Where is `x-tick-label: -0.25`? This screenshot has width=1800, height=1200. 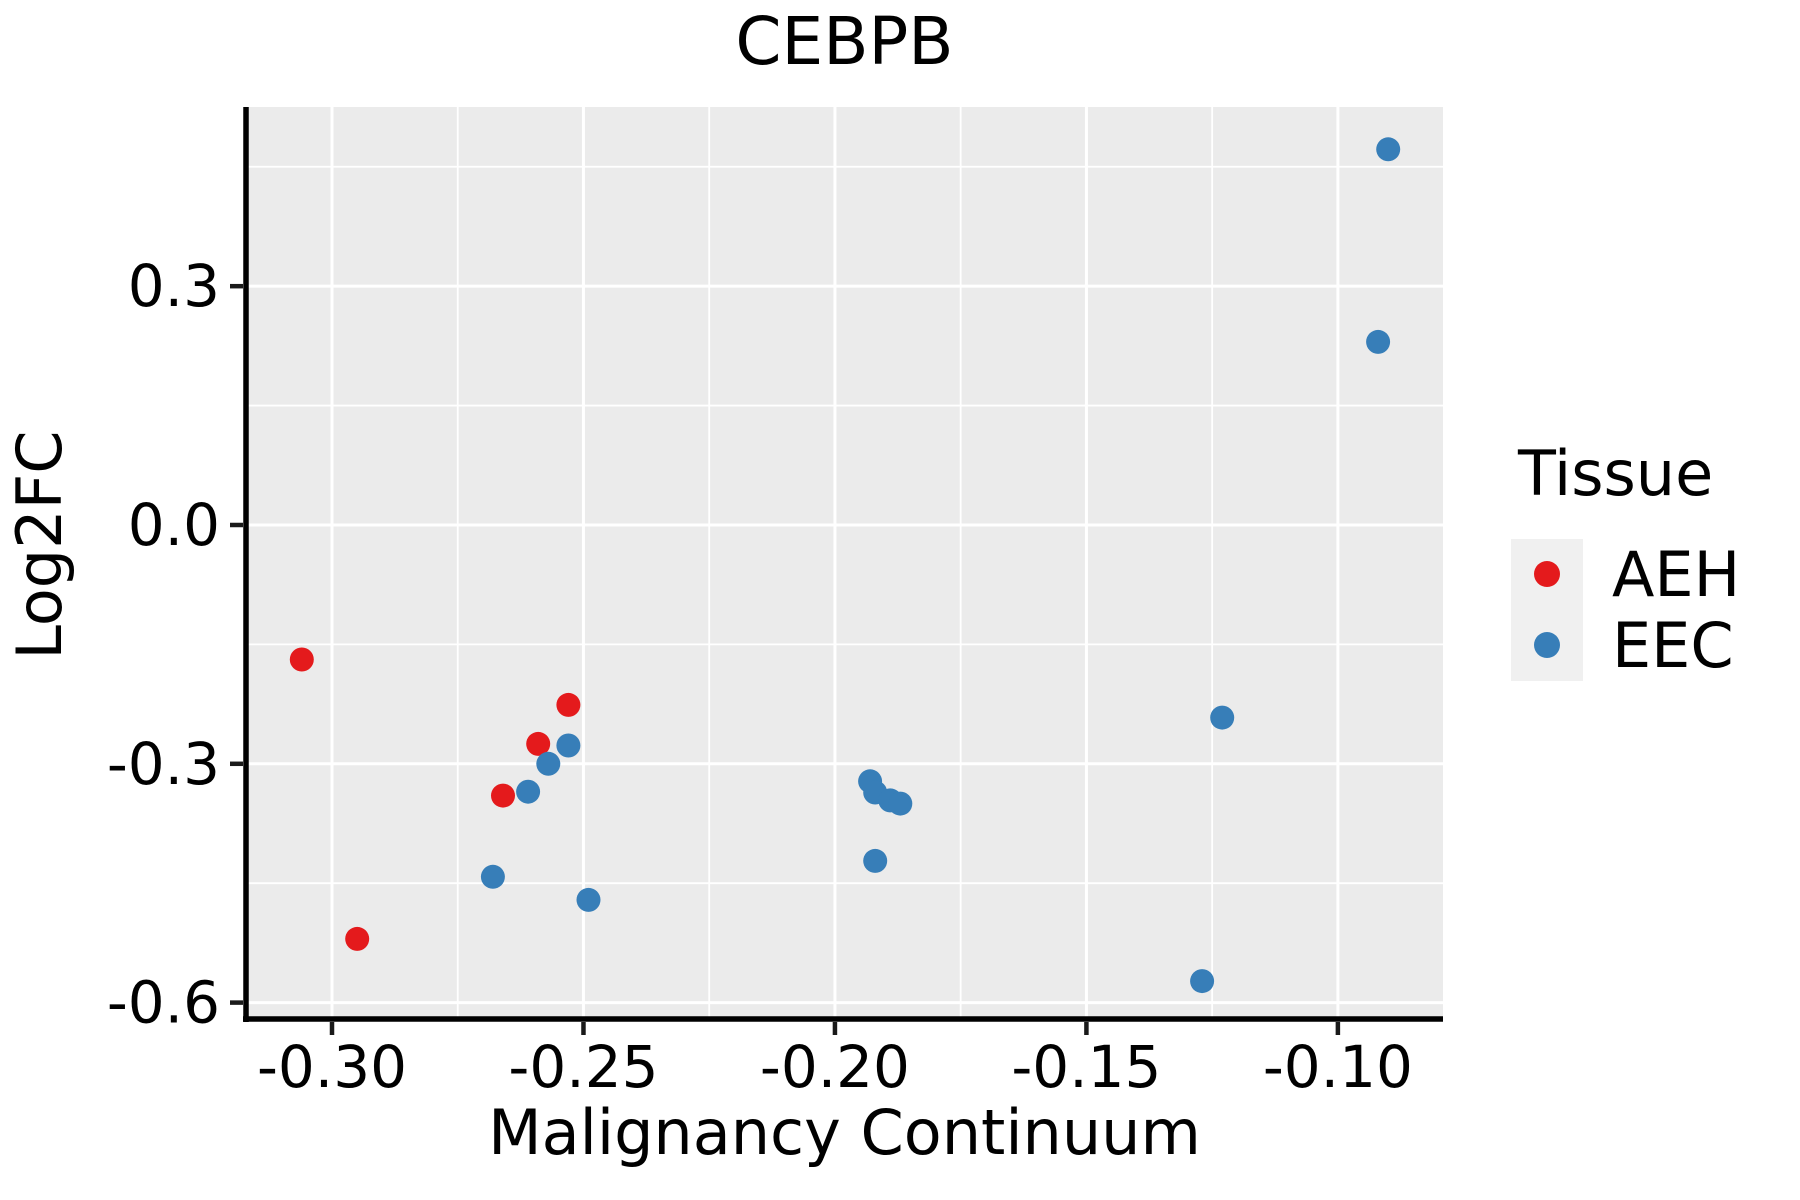 x-tick-label: -0.25 is located at coordinates (583, 1067).